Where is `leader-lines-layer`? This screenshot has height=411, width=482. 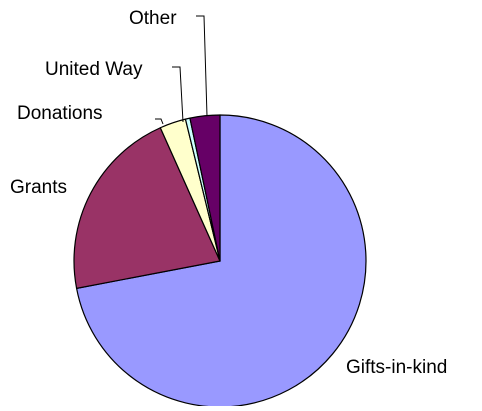 leader-lines-layer is located at coordinates (181, 70).